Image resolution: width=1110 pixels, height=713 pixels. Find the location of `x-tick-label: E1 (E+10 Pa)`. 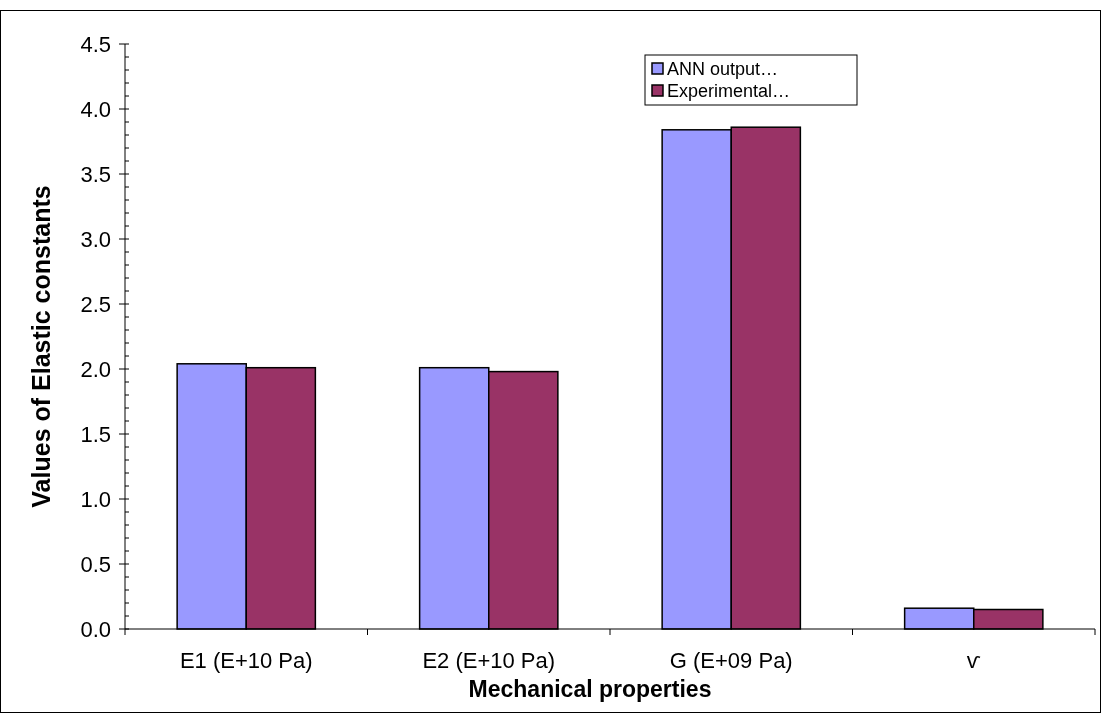

x-tick-label: E1 (E+10 Pa) is located at coordinates (246, 660).